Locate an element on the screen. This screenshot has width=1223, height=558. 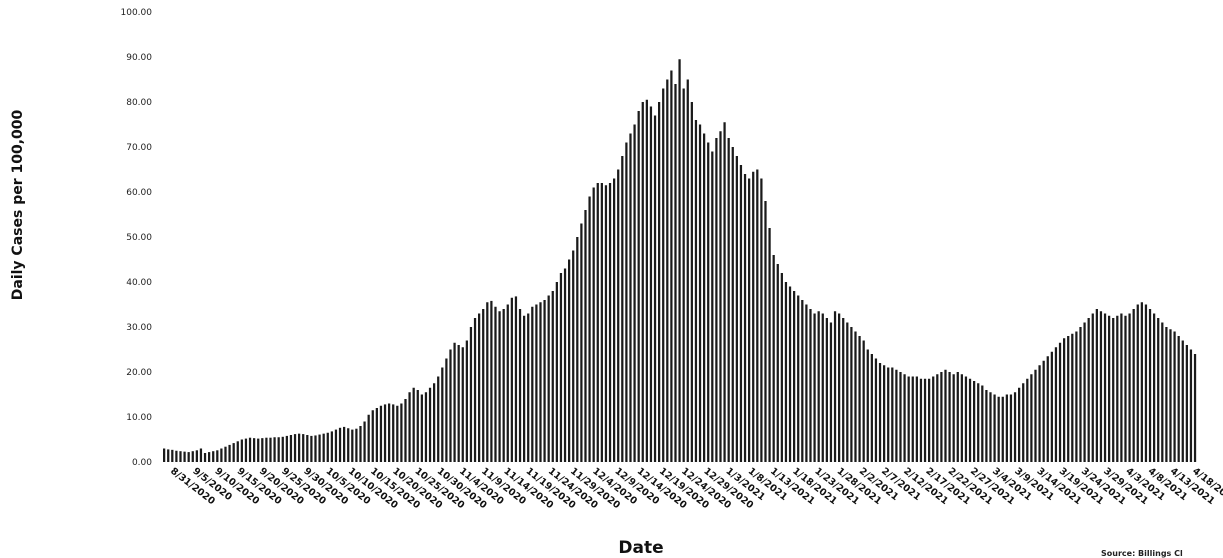
x-axis-title: Date is located at coordinates (640, 548).